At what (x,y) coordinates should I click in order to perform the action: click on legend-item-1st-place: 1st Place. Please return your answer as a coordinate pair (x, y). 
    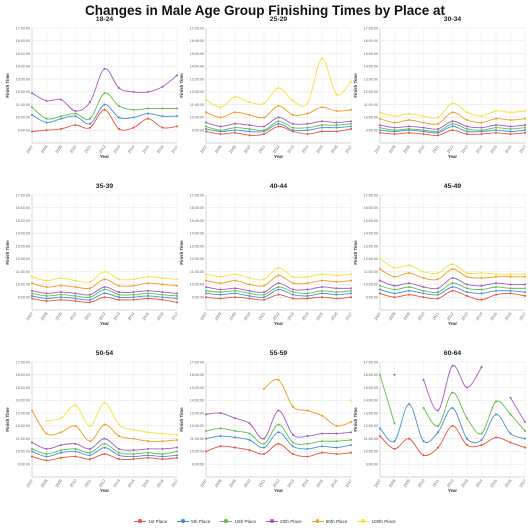
    Looking at the image, I should click on (150, 521).